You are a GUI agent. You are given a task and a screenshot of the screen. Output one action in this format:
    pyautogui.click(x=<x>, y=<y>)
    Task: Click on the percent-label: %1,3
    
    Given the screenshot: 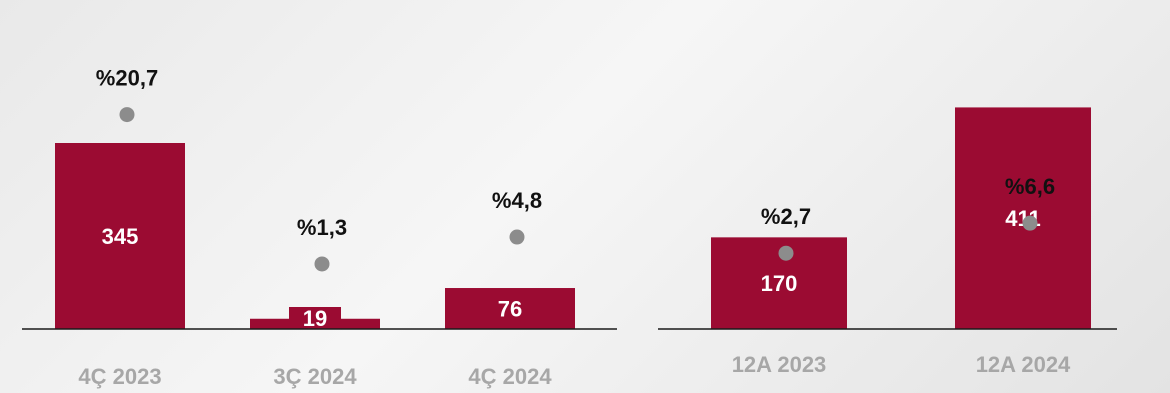 What is the action you would take?
    pyautogui.click(x=322, y=227)
    